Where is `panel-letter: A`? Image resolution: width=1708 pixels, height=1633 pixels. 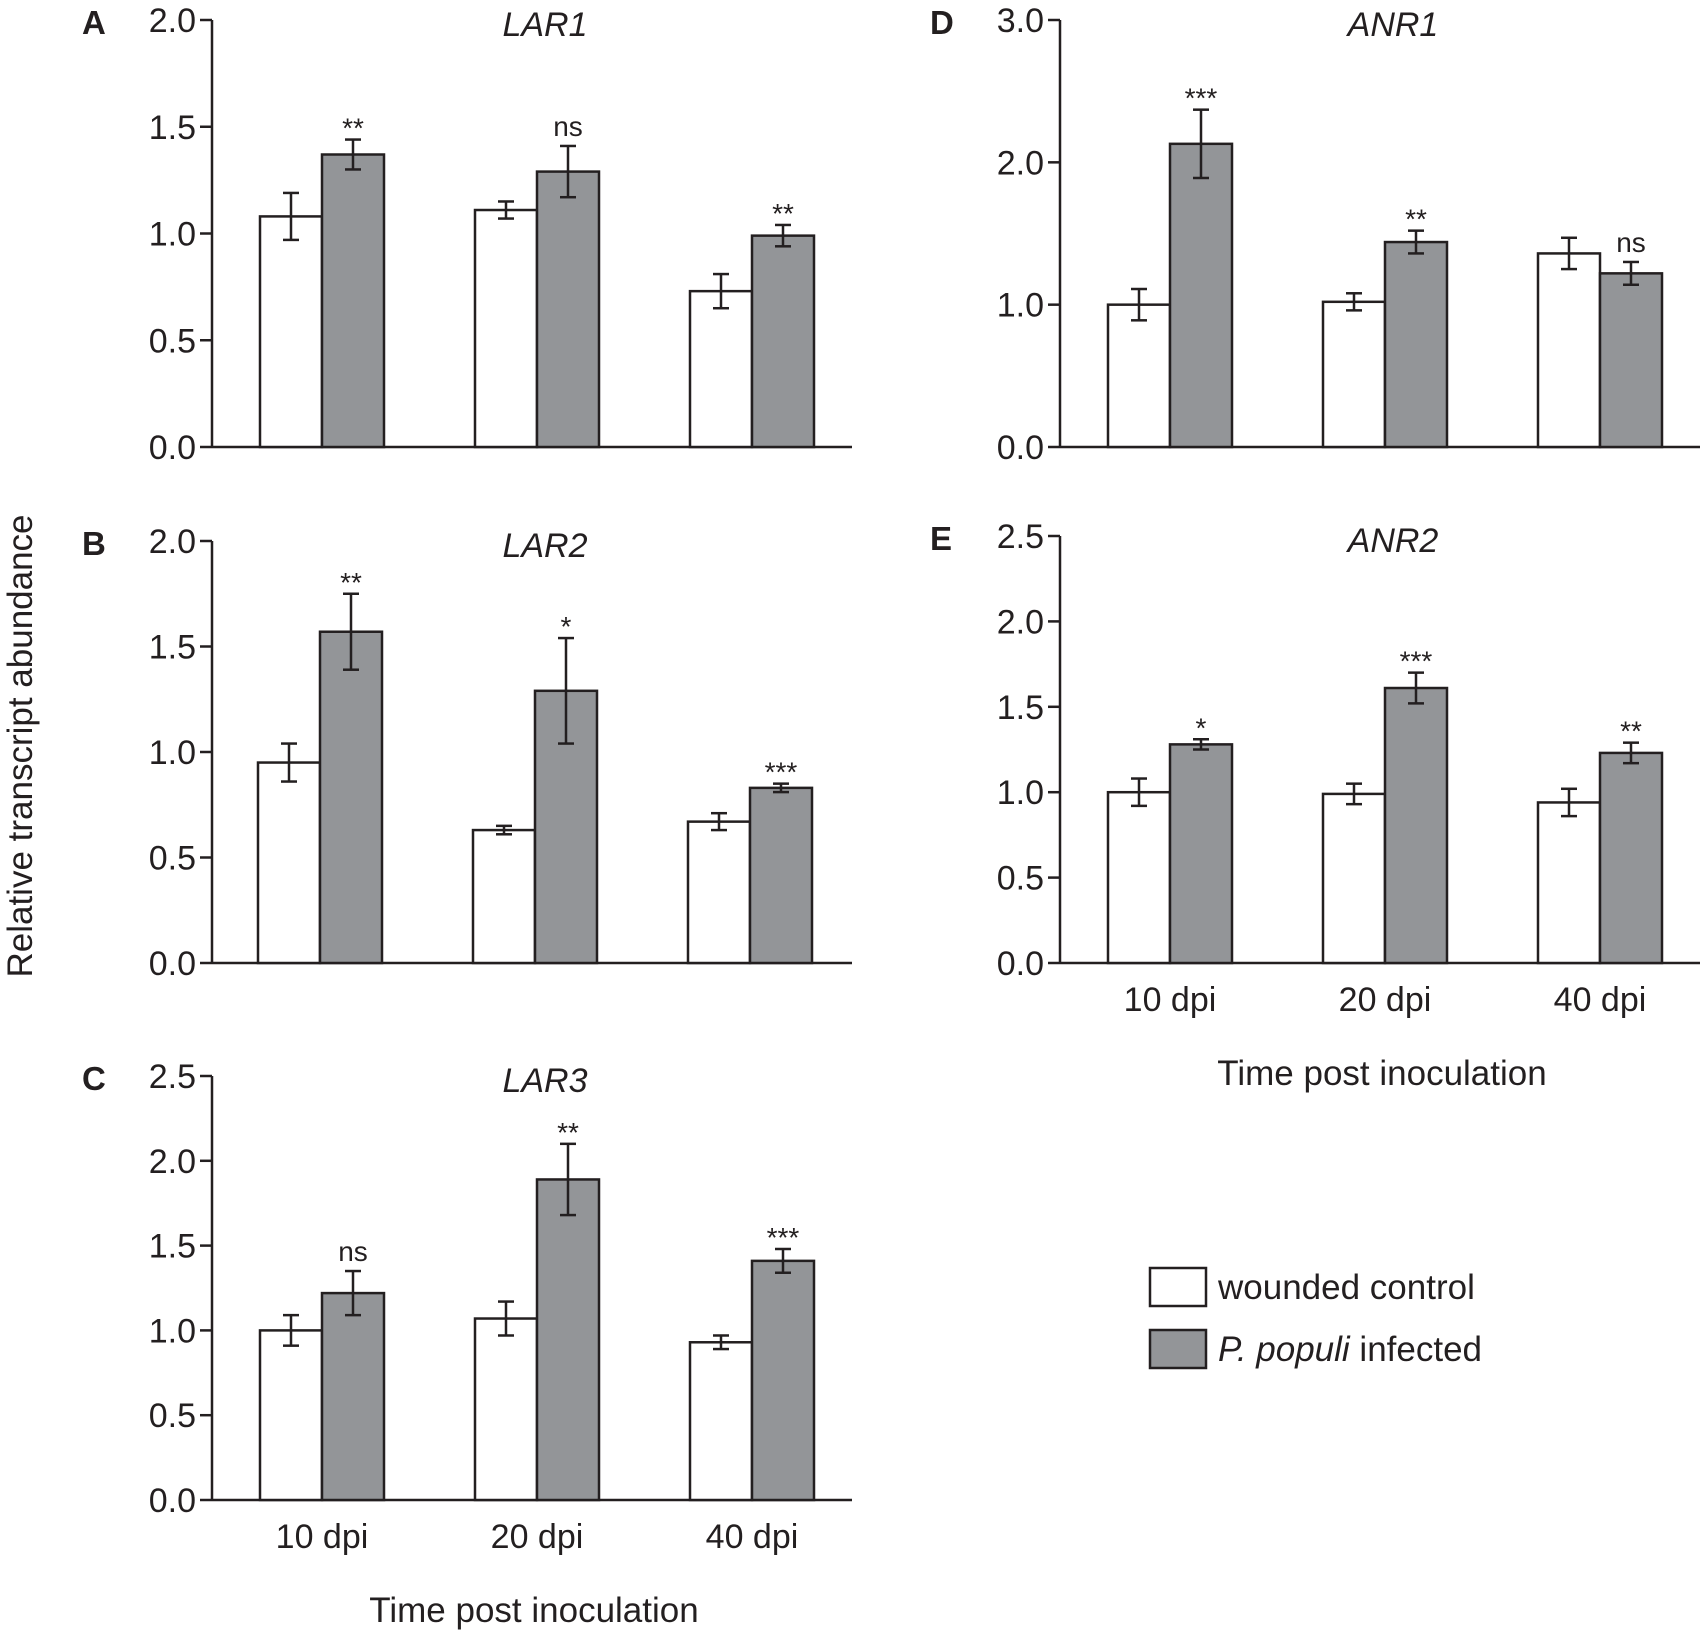 panel-letter: A is located at coordinates (94, 22).